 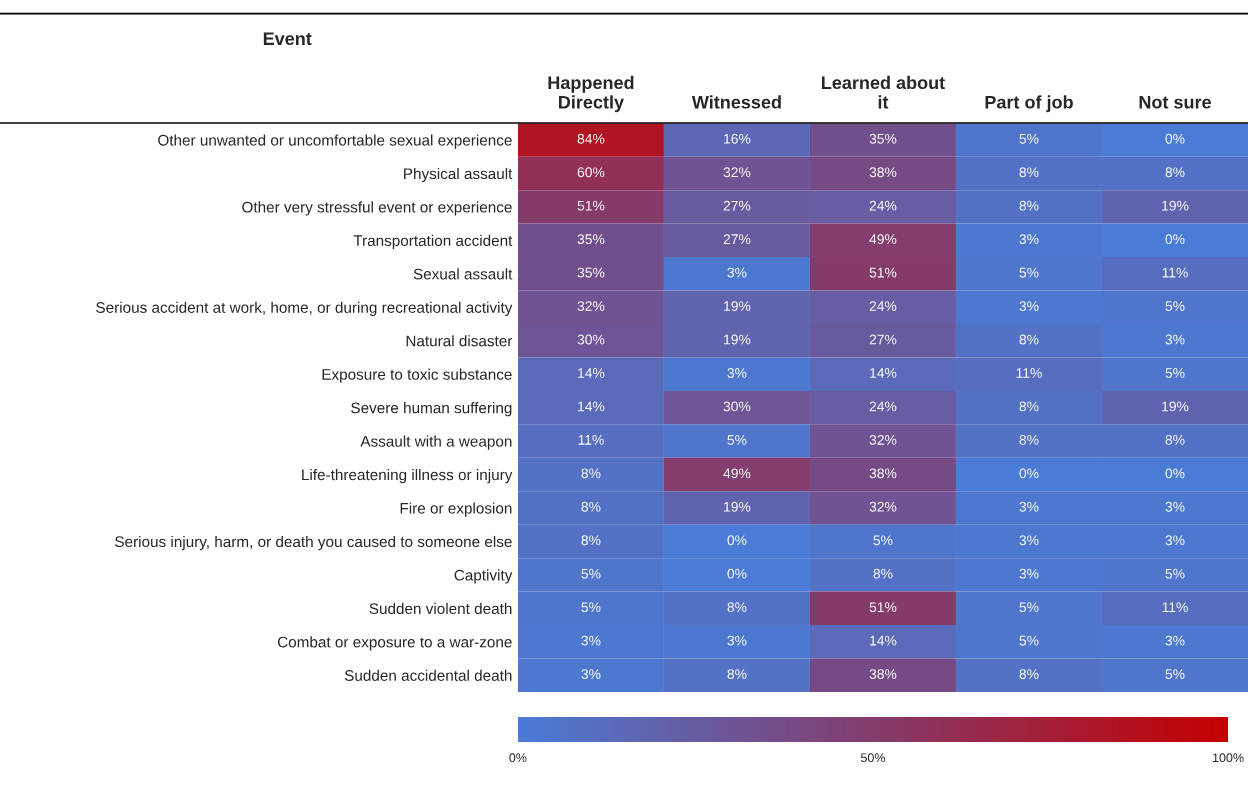 What do you see at coordinates (428, 675) in the screenshot?
I see `y-tick-label: Sudden accidental death` at bounding box center [428, 675].